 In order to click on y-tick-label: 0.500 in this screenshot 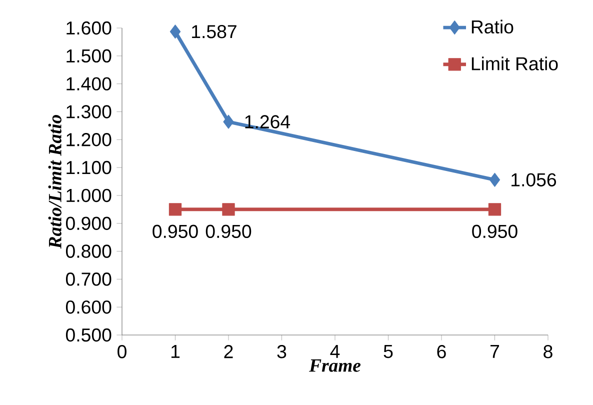, I will do `click(89, 335)`.